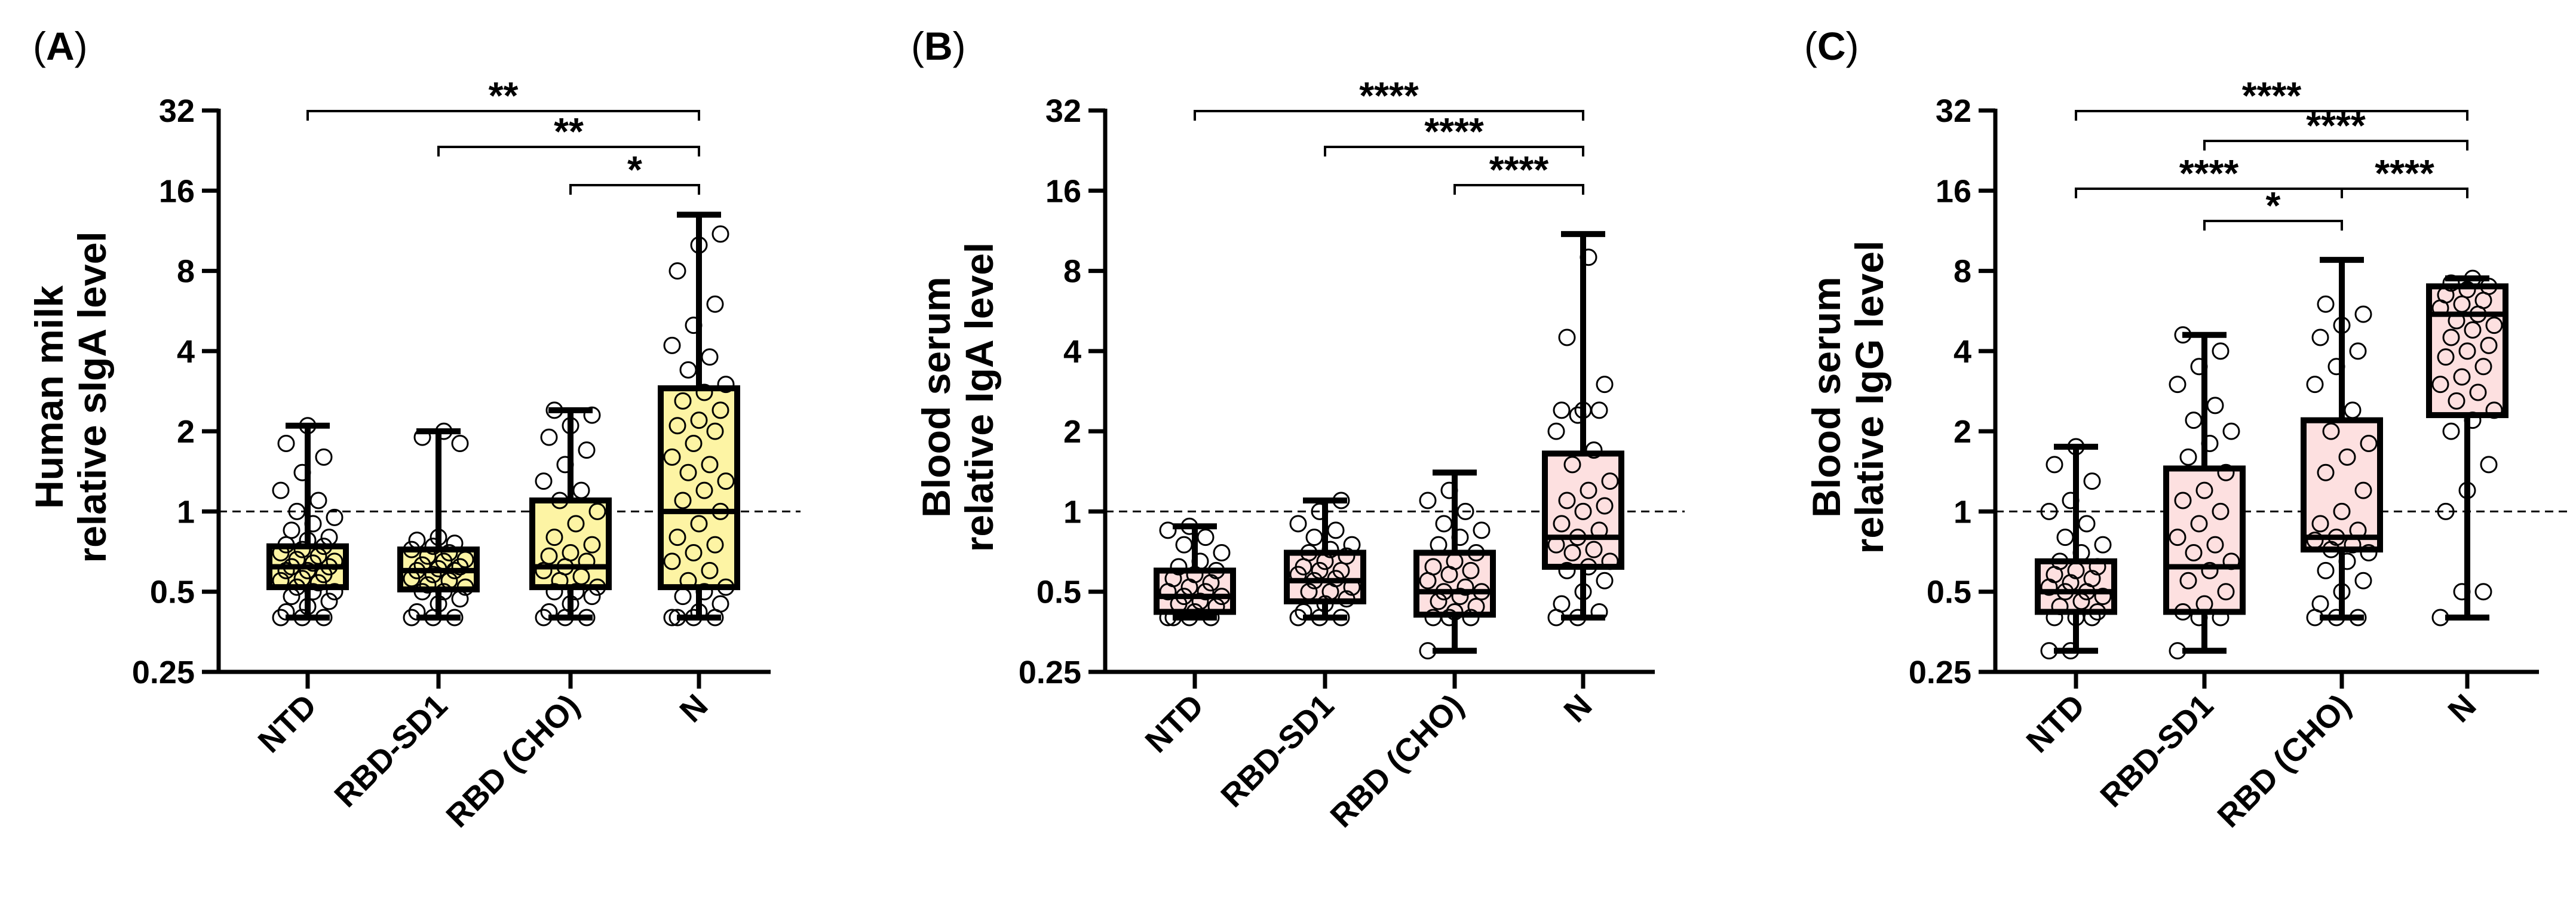  What do you see at coordinates (2342, 485) in the screenshot?
I see `box` at bounding box center [2342, 485].